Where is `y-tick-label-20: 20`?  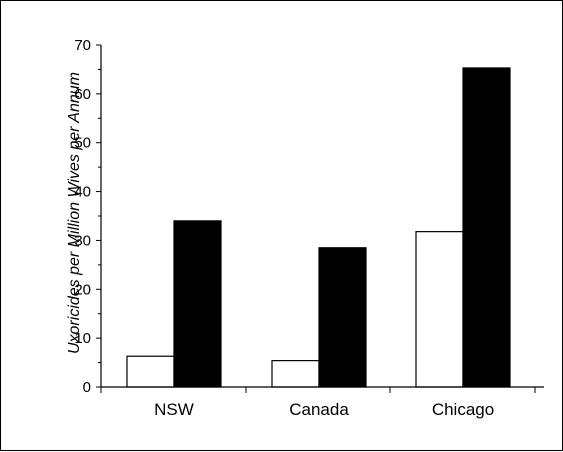
y-tick-label-20: 20 is located at coordinates (82, 289).